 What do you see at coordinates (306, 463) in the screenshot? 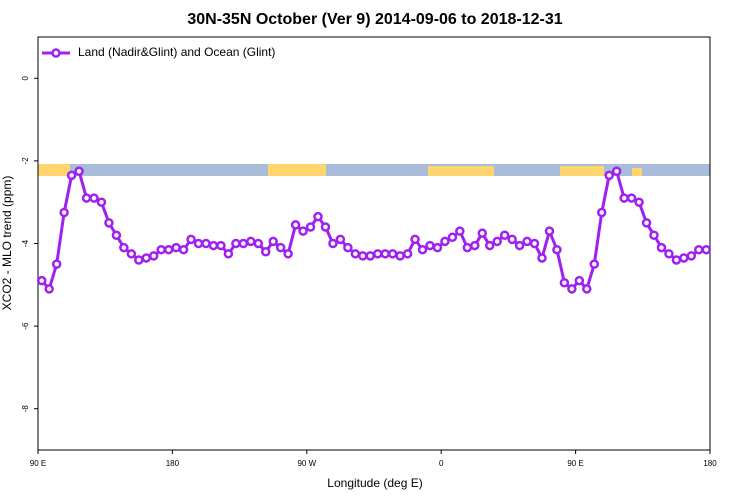
I see `x-tick-label: 90 W` at bounding box center [306, 463].